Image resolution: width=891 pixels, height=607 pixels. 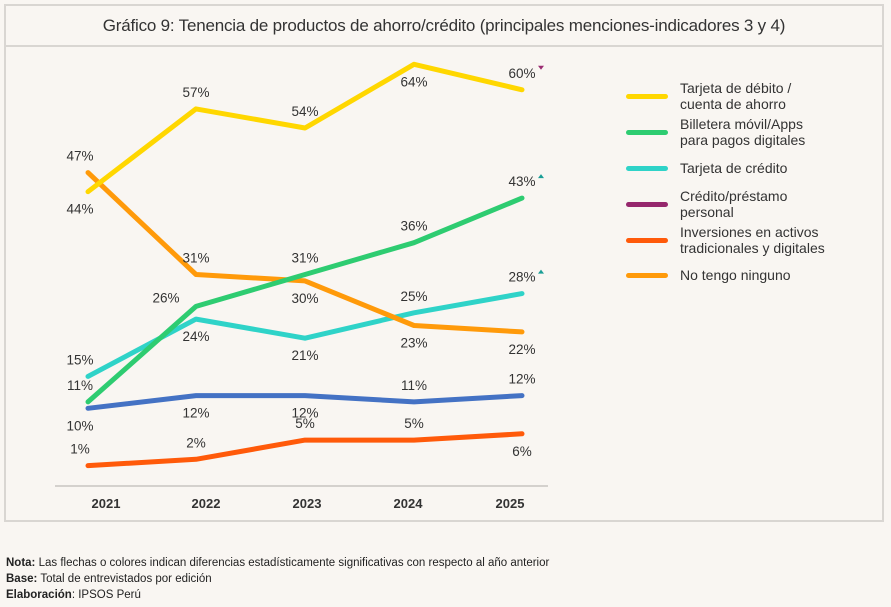 I want to click on legend-label: Crédito/préstamo, so click(x=734, y=196).